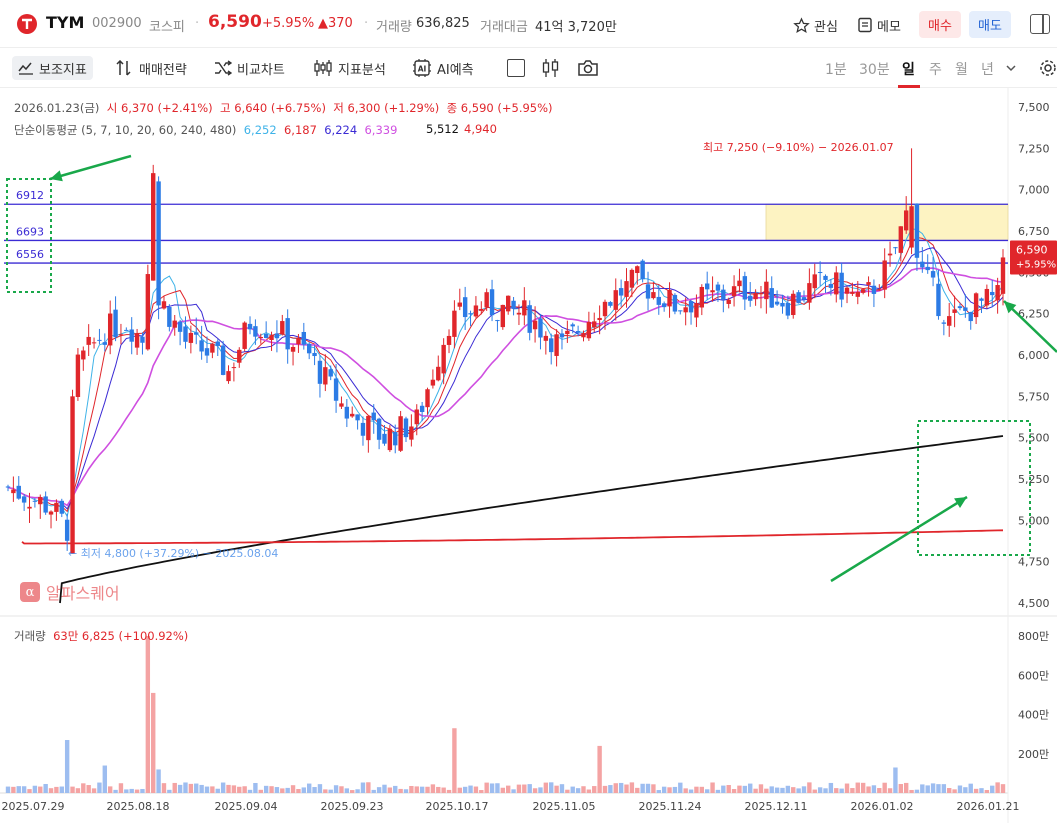 The height and width of the screenshot is (823, 1057). Describe the element at coordinates (1033, 754) in the screenshot. I see `volume-tick-label: 200만` at that location.